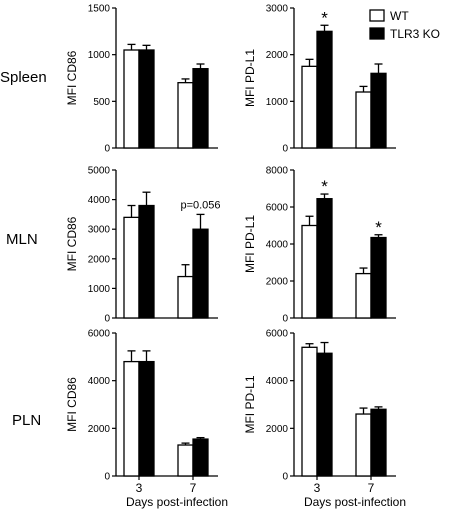  I want to click on p-value-annotation: p=0.056, so click(200, 205).